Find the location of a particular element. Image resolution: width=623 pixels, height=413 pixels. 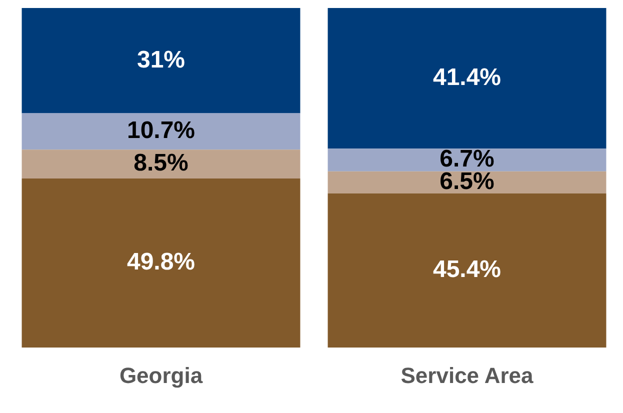

data-label: 8.5% is located at coordinates (161, 163).